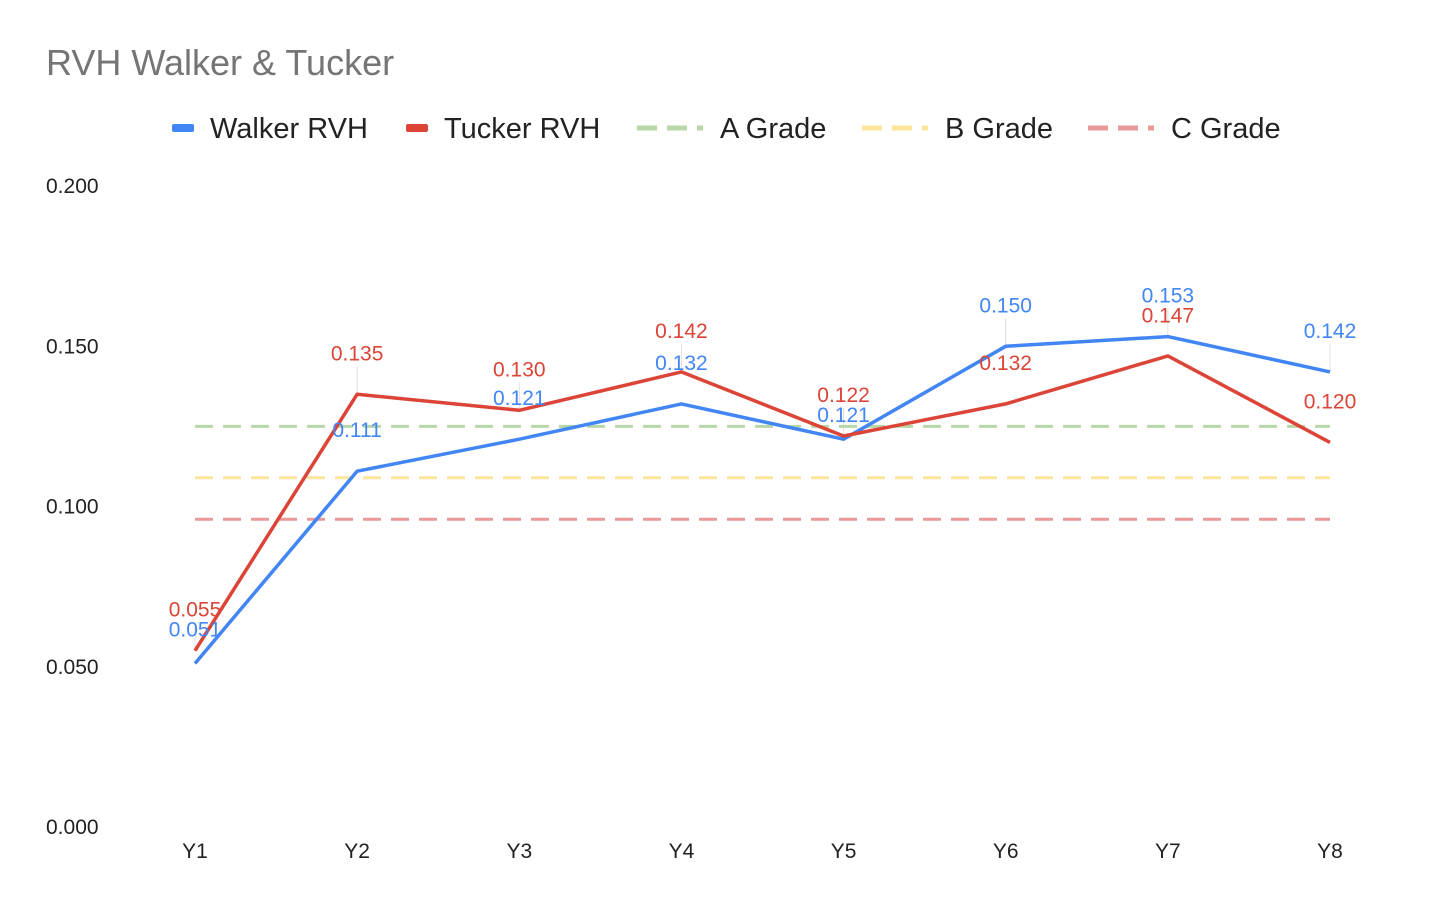 This screenshot has width=1456, height=908. What do you see at coordinates (519, 369) in the screenshot?
I see `data-label-tucker-rvh: 0.130` at bounding box center [519, 369].